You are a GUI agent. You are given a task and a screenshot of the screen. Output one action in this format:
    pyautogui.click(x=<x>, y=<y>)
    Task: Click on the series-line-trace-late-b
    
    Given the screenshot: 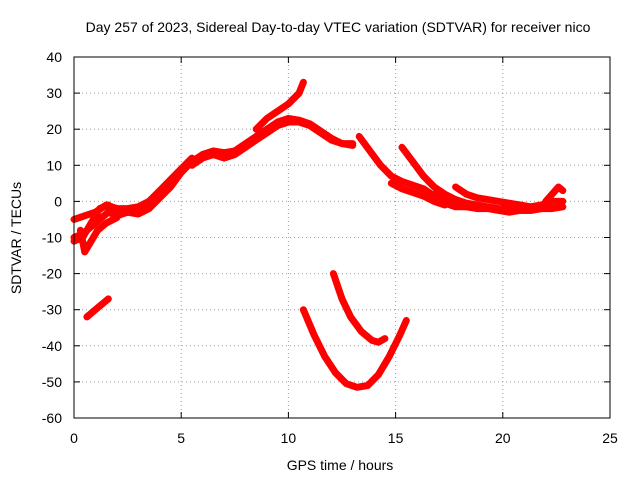 What is the action you would take?
    pyautogui.click(x=498, y=203)
    